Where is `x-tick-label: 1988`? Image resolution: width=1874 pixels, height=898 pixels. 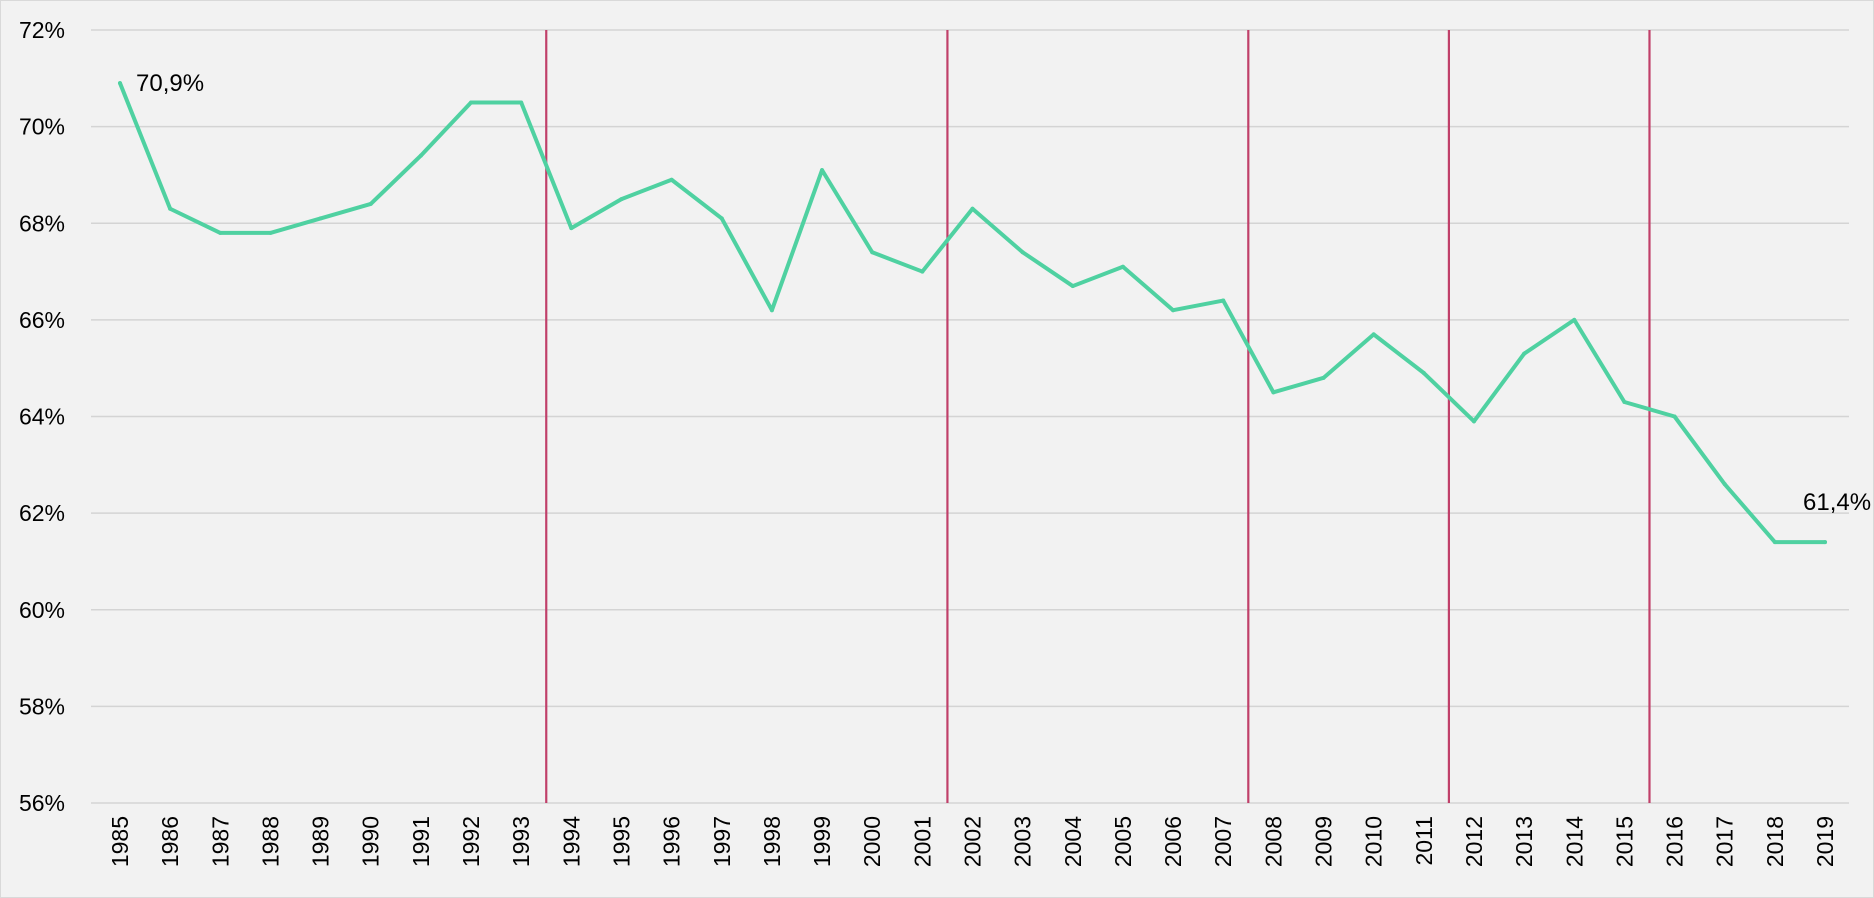 x-tick-label: 1988 is located at coordinates (270, 841).